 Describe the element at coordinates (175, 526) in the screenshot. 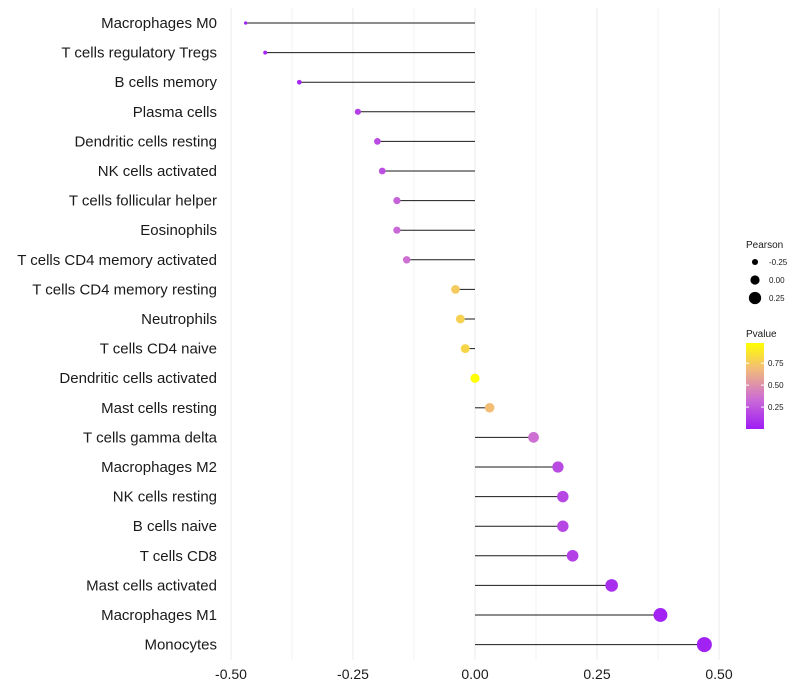

I see `category-label: B cells naive` at that location.